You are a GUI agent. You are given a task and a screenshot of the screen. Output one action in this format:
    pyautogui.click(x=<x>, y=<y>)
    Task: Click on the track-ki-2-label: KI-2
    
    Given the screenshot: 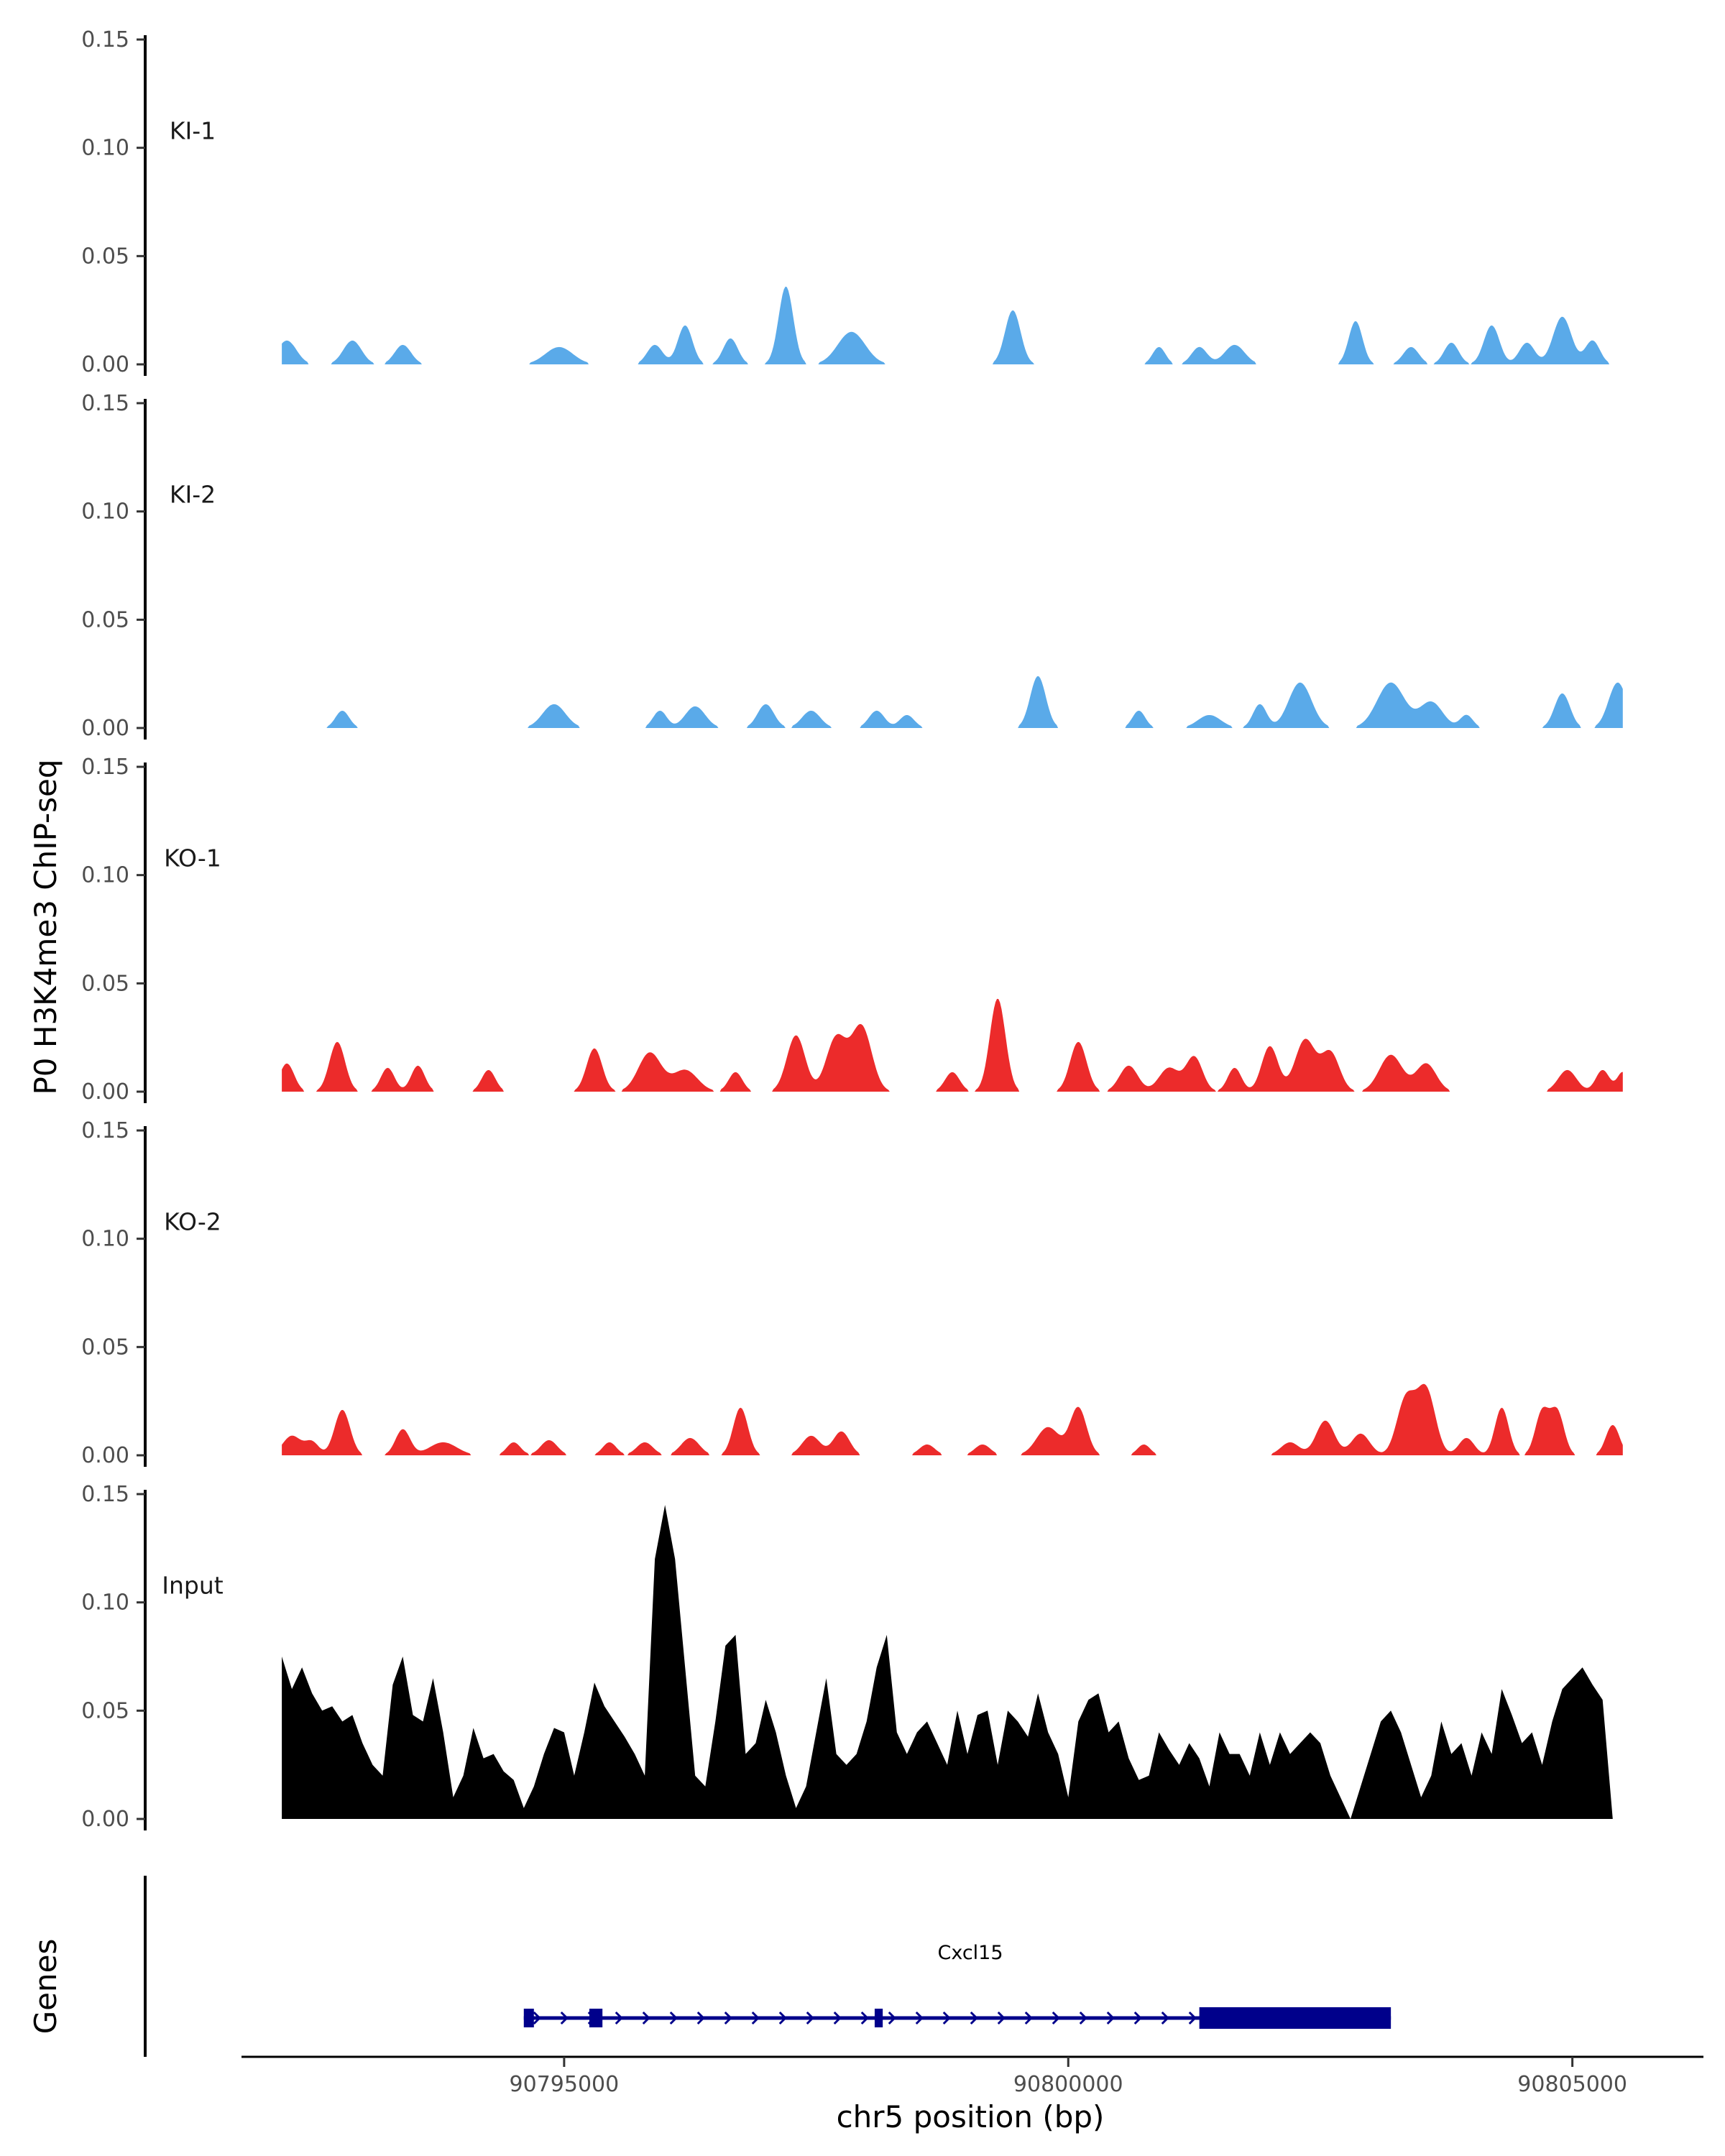 What is the action you would take?
    pyautogui.click(x=193, y=495)
    